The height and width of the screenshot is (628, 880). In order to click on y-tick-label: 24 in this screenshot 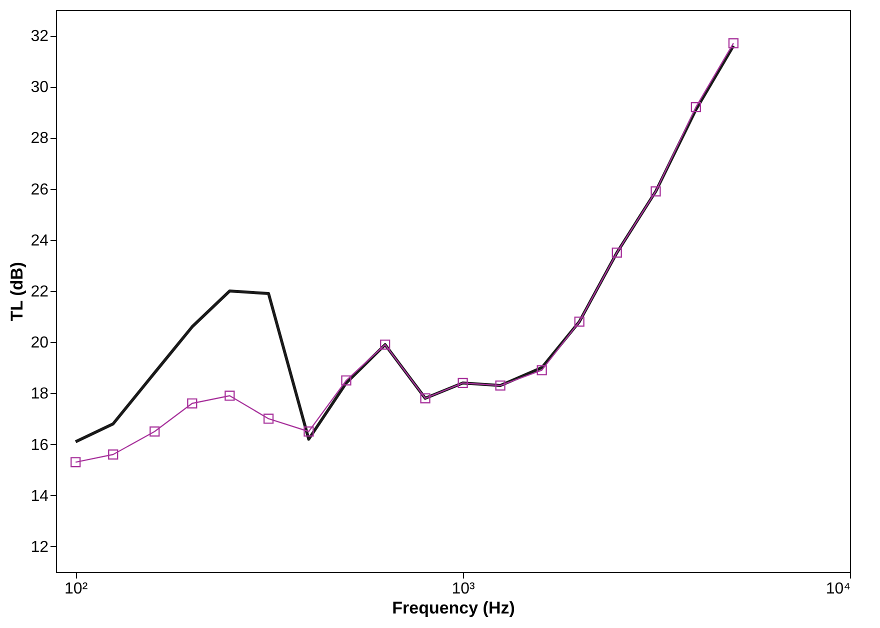, I will do `click(39, 241)`.